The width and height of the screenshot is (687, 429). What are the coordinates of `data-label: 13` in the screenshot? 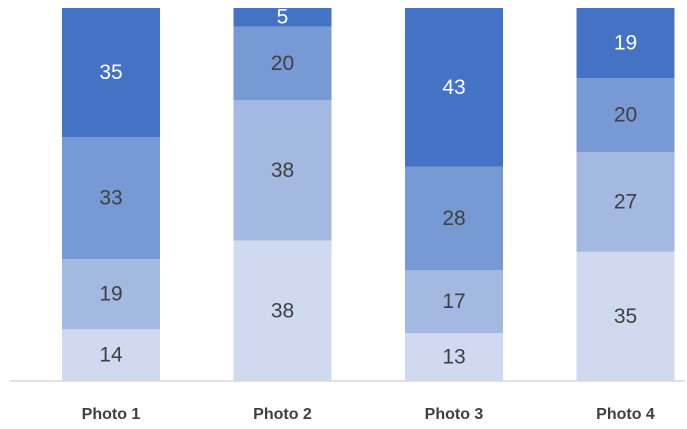 It's located at (453, 356).